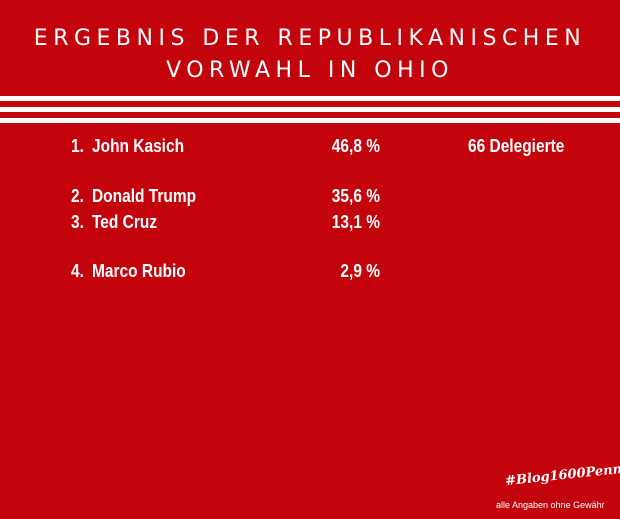 The image size is (620, 519). I want to click on result-percent-rubio: 2,9 %, so click(360, 271).